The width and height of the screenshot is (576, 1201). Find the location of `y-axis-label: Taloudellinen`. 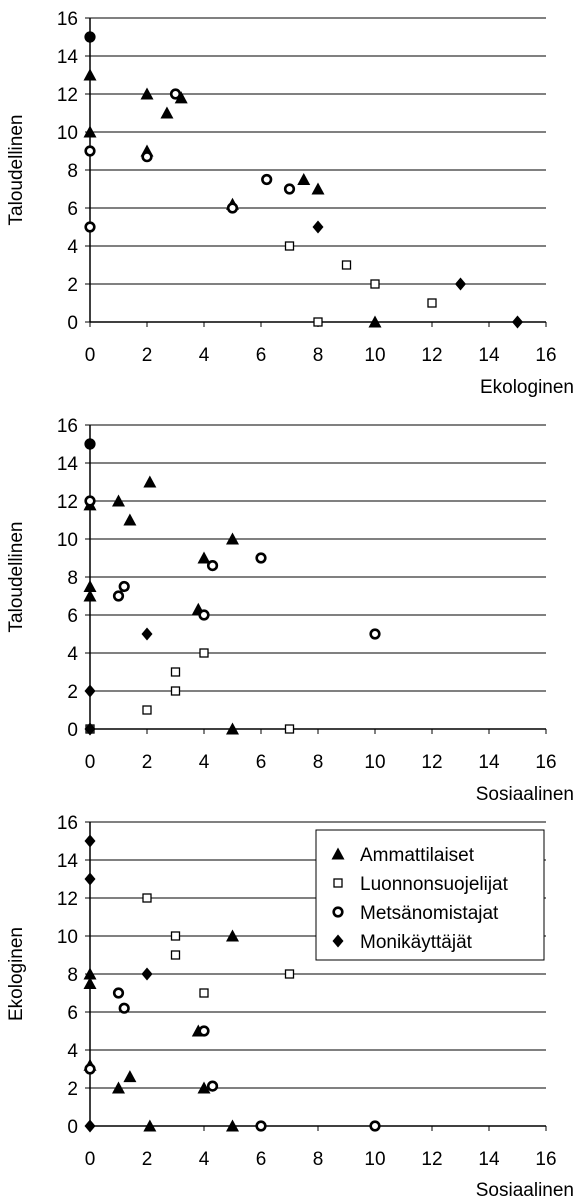

y-axis-label: Taloudellinen is located at coordinates (16, 170).